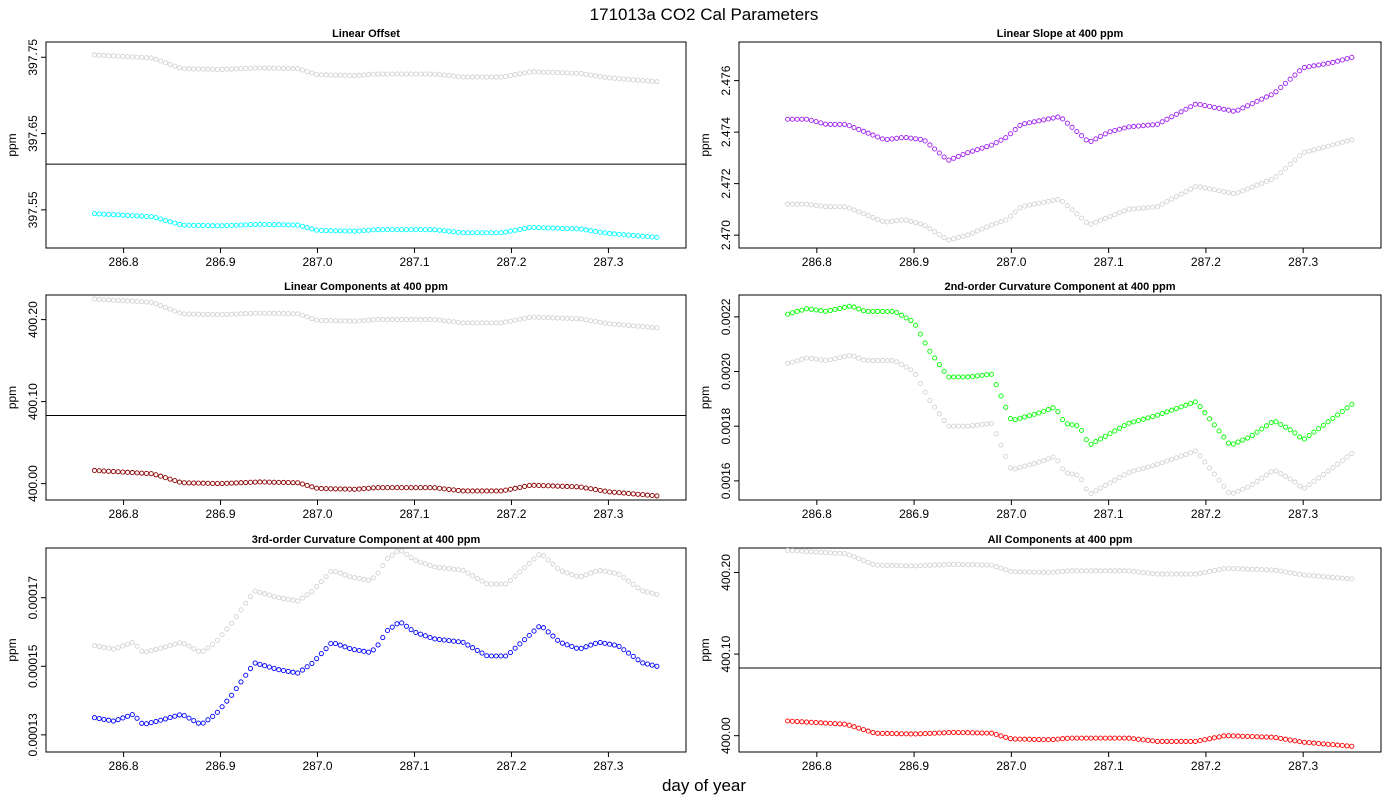  I want to click on y-tick-label: 2.474, so click(726, 132).